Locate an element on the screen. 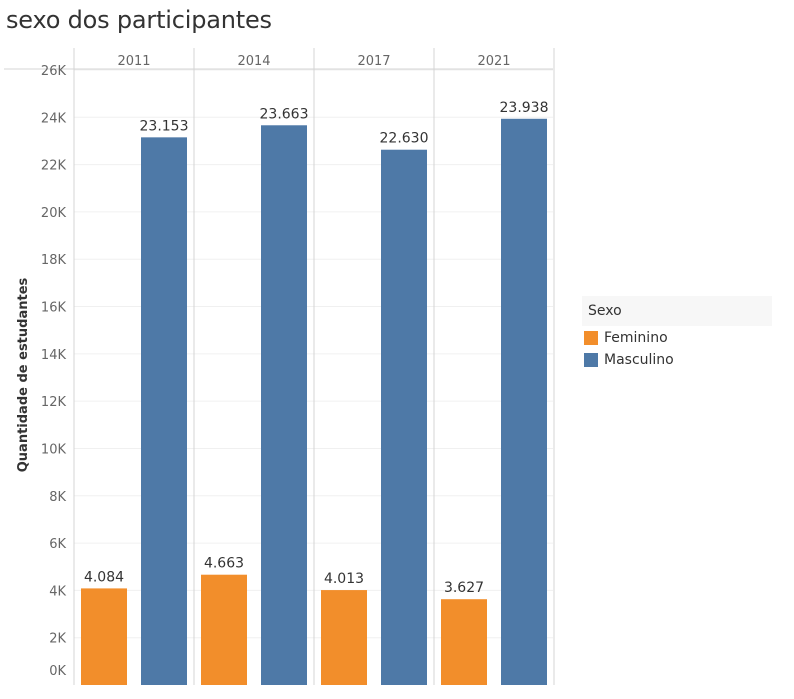  bar-masculino-2017 is located at coordinates (404, 417).